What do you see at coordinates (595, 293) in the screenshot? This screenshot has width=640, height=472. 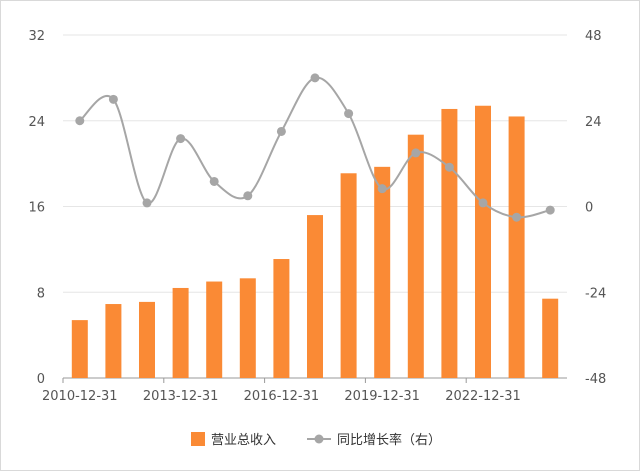 I see `y-right-tick-label: -24` at bounding box center [595, 293].